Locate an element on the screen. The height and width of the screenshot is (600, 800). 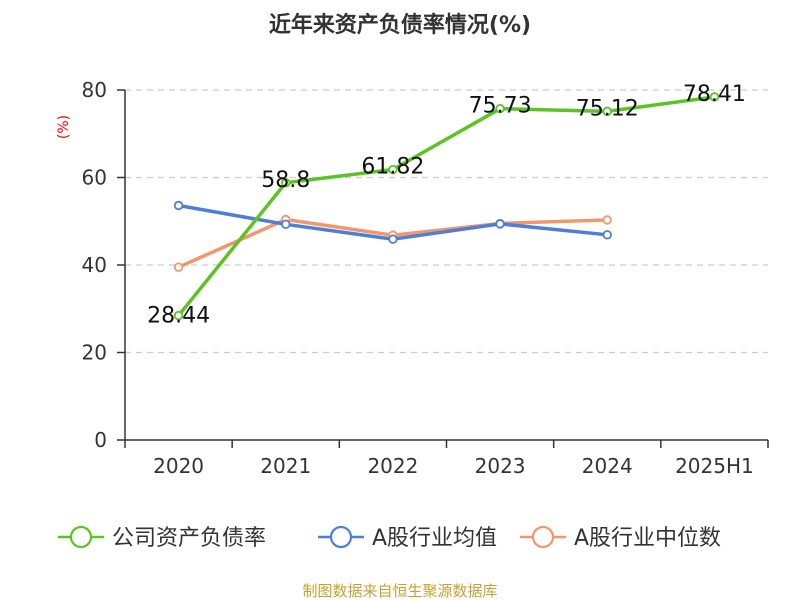
y-axis-unit-label: (%) is located at coordinates (64, 127).